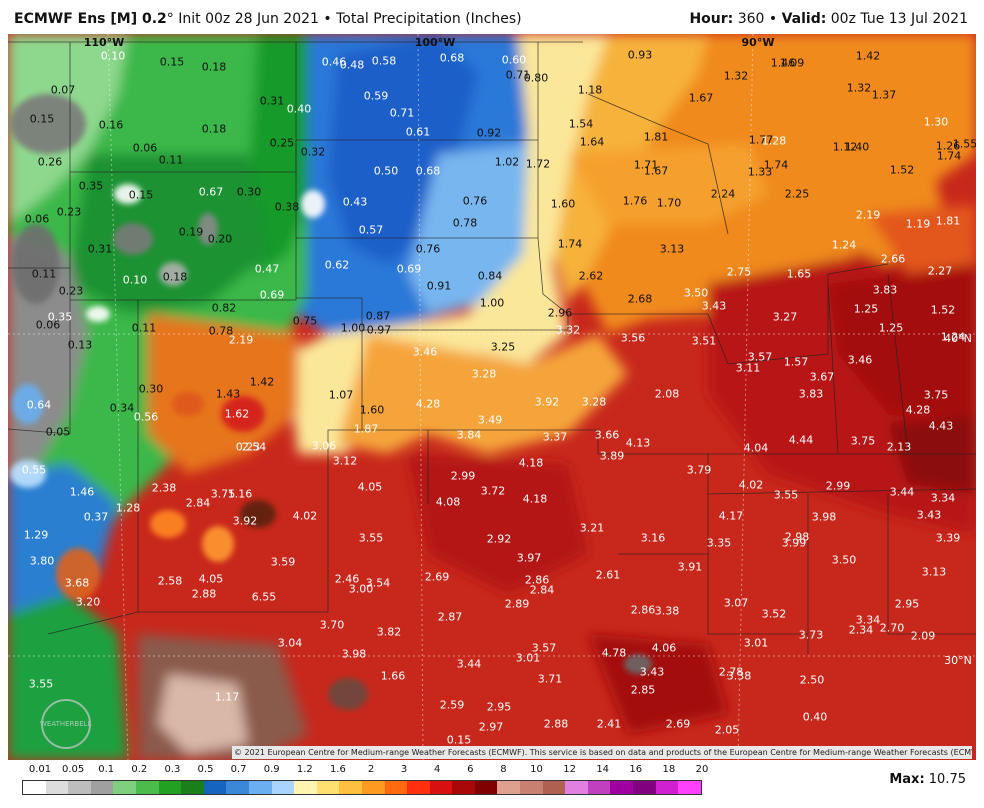  Describe the element at coordinates (964, 144) in the screenshot. I see `precip-value-label: 1.55` at that location.